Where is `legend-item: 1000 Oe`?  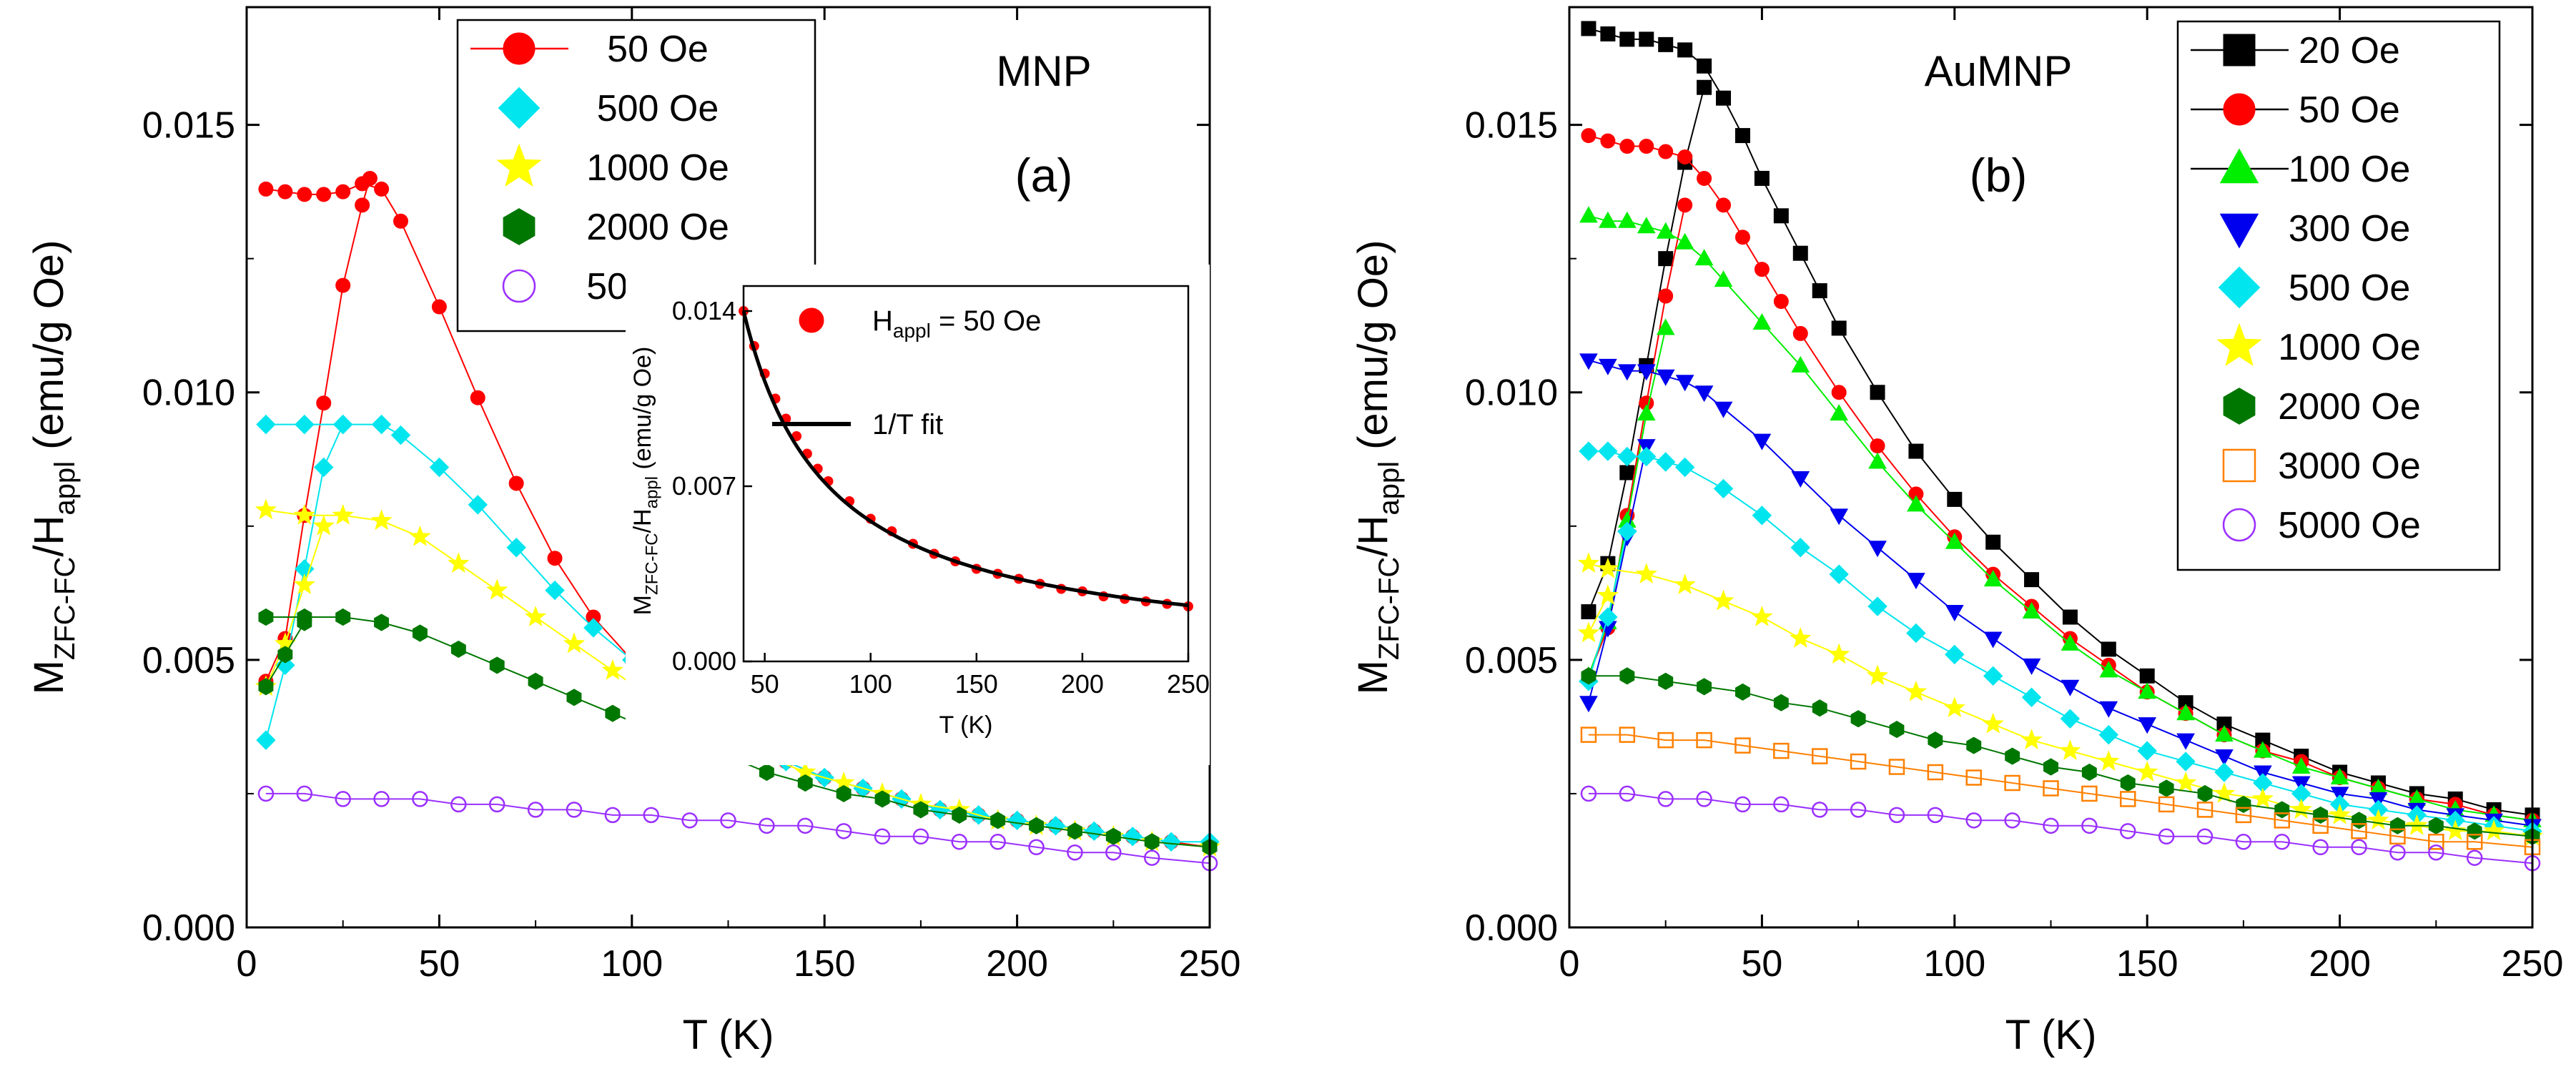
legend-item: 1000 Oe is located at coordinates (2318, 345).